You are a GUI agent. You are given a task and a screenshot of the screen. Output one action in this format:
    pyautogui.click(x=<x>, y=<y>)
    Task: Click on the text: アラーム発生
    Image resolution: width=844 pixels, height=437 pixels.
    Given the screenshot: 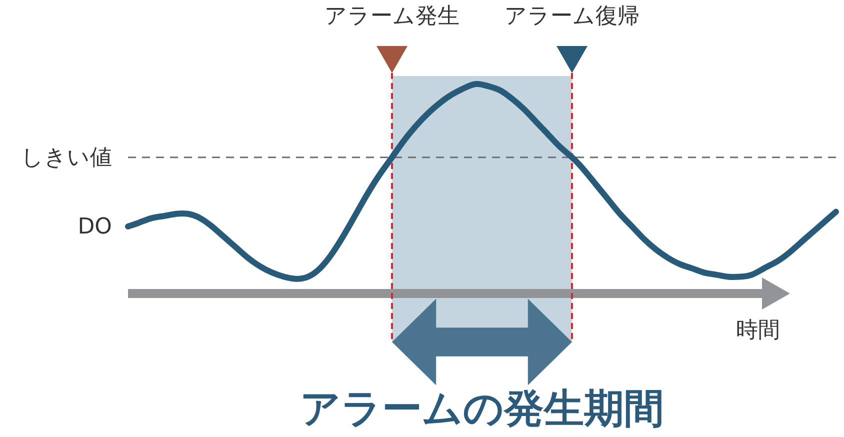 What is the action you would take?
    pyautogui.click(x=392, y=16)
    